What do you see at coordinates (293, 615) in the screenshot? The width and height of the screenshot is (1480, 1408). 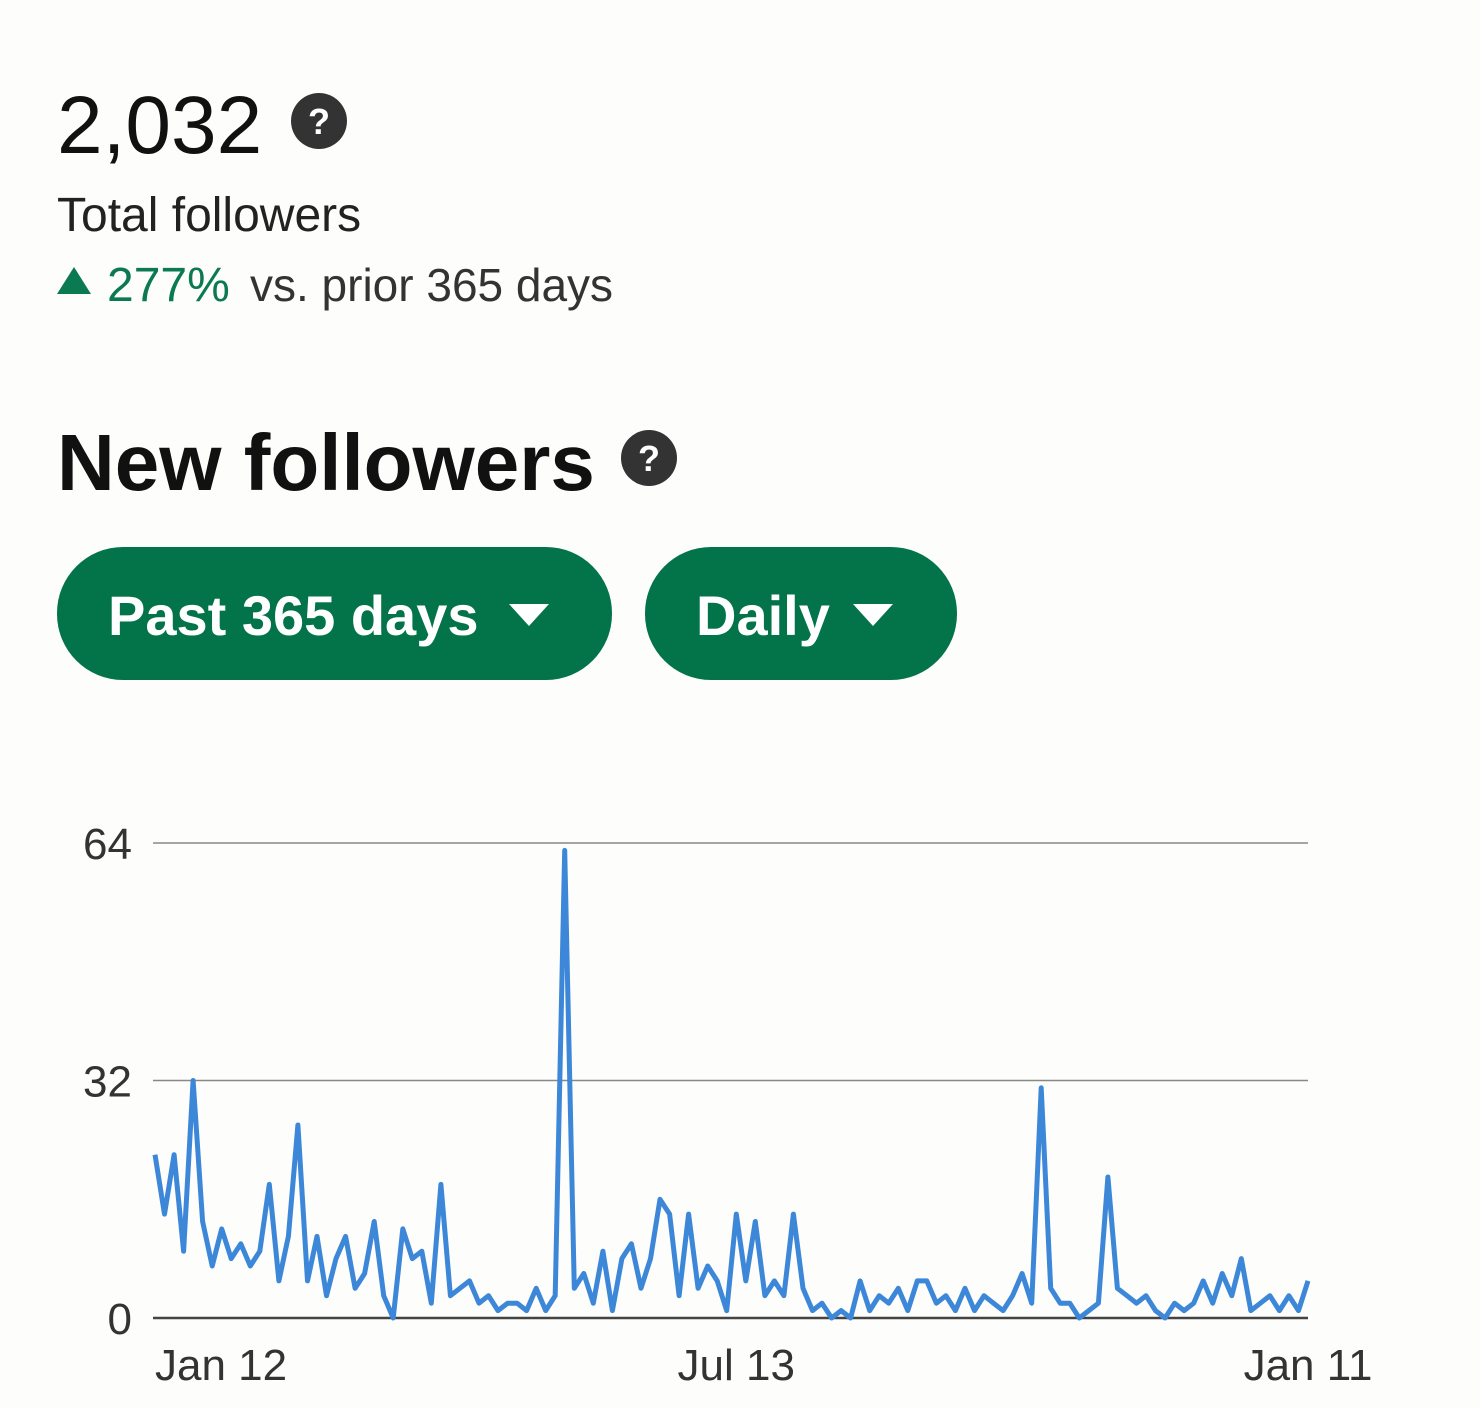 I see `dropdown-label: Past 365 days` at bounding box center [293, 615].